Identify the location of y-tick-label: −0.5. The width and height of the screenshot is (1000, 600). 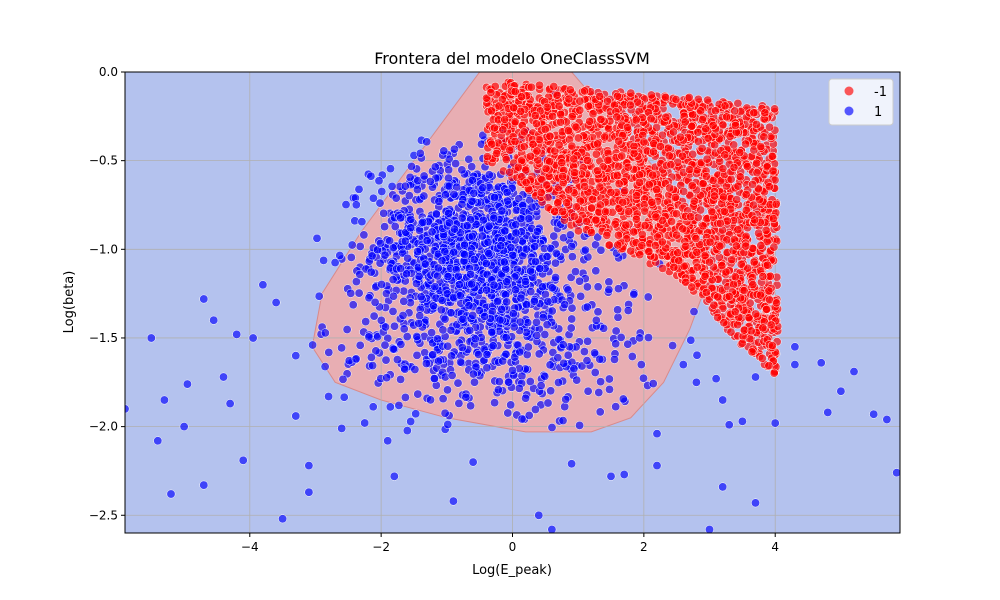
(103, 161).